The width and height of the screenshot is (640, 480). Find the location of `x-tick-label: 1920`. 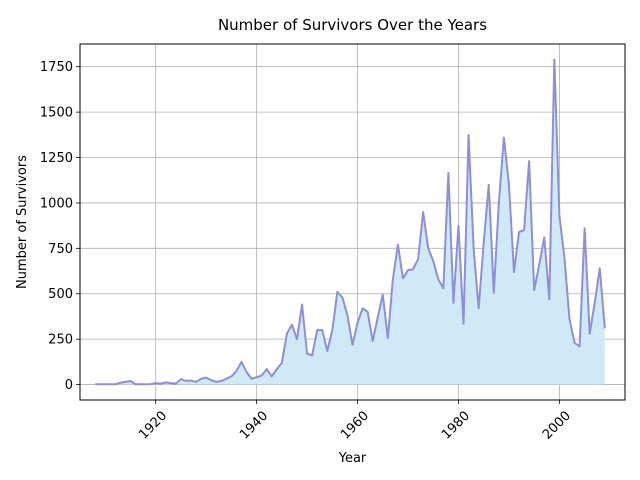

x-tick-label: 1920 is located at coordinates (153, 426).